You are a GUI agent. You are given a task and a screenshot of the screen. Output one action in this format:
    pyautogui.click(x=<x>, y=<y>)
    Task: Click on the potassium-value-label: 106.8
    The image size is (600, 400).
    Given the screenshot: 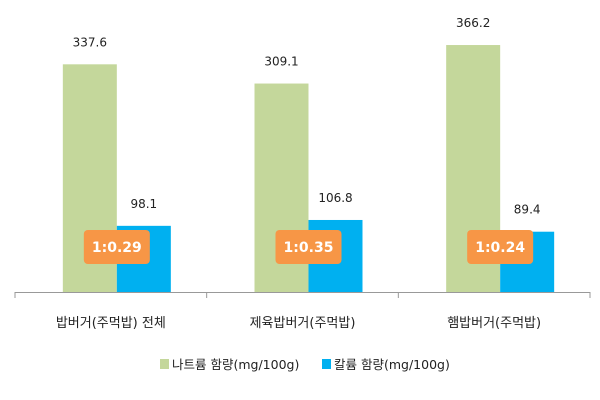 What is the action you would take?
    pyautogui.click(x=335, y=198)
    